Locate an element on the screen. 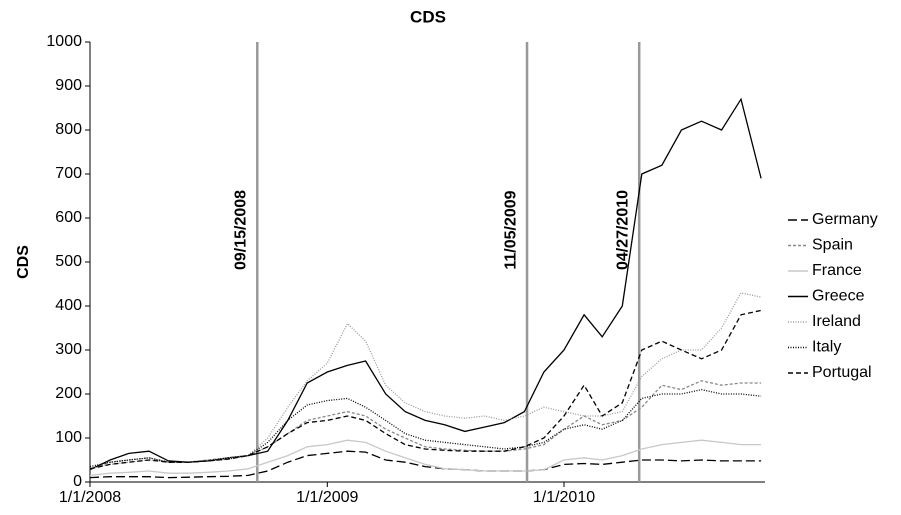 The height and width of the screenshot is (515, 901). chart-title: CDS is located at coordinates (428, 16).